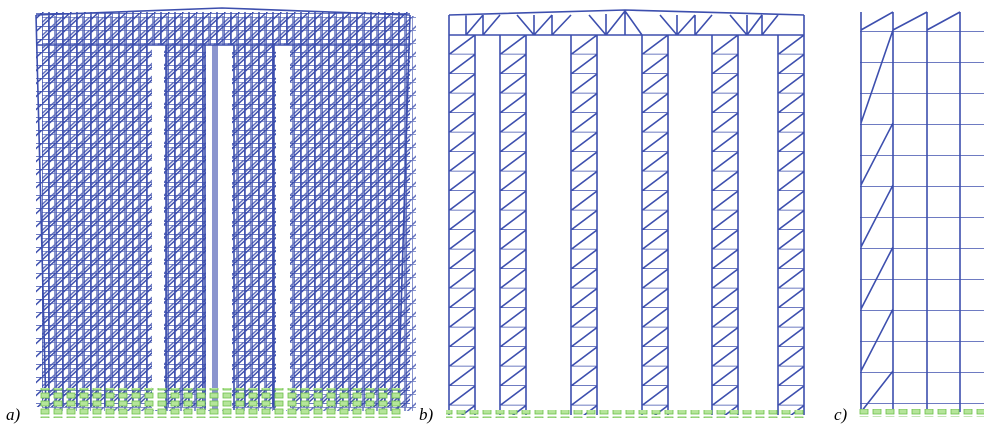  What do you see at coordinates (13, 414) in the screenshot?
I see `panel-label: a)` at bounding box center [13, 414].